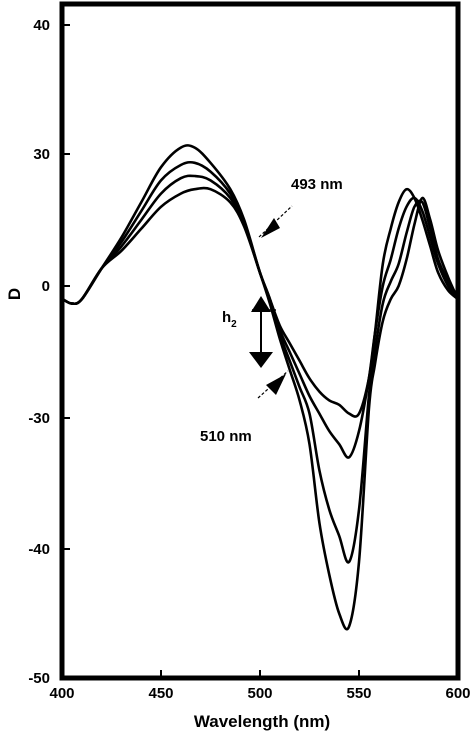 This screenshot has width=474, height=739. What do you see at coordinates (160, 693) in the screenshot?
I see `x-tick-label: 450` at bounding box center [160, 693].